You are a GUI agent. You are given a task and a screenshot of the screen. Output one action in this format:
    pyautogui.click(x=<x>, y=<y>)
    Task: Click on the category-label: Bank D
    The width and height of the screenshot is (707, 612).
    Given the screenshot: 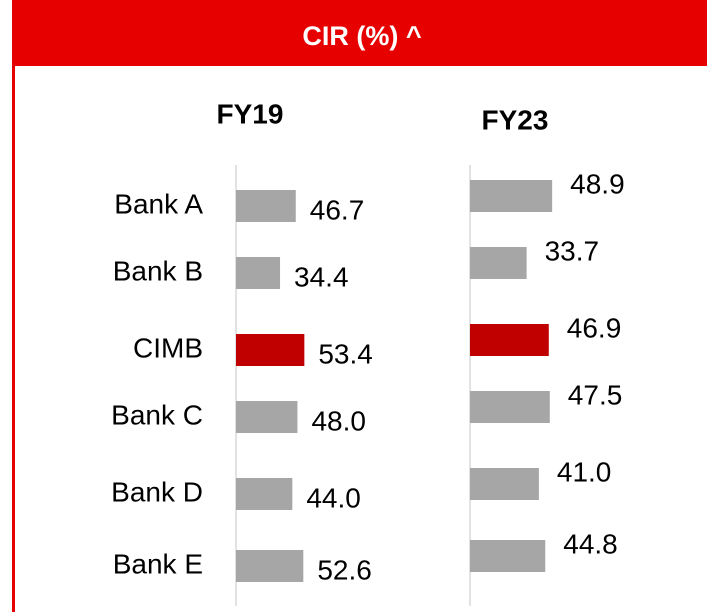 What is the action you would take?
    pyautogui.click(x=157, y=491)
    